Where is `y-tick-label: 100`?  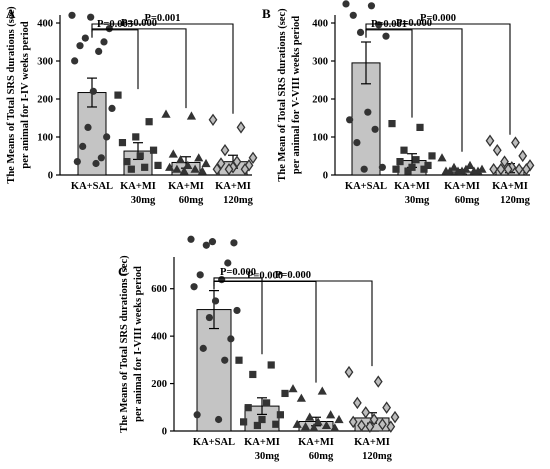
y-tick-label: 100 is located at coordinates (45, 138).